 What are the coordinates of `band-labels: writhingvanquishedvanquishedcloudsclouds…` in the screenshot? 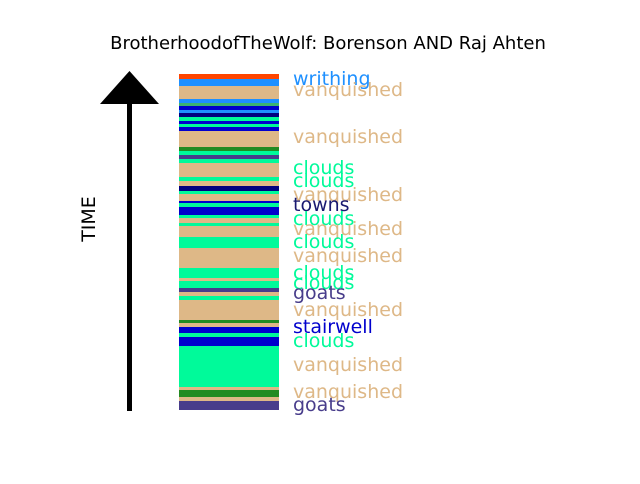 It's located at (348, 242).